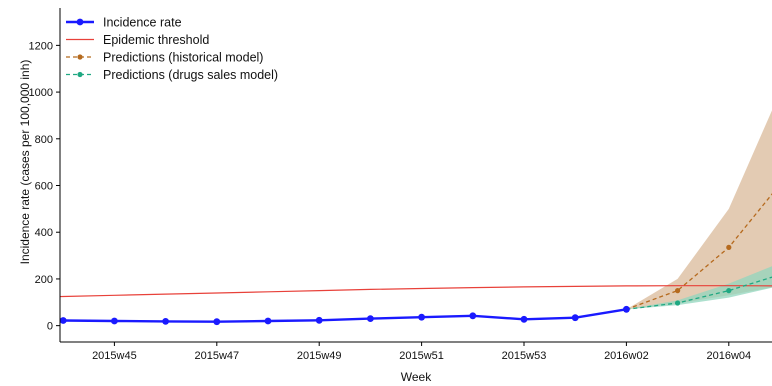 This screenshot has height=386, width=772. I want to click on legend-item-historical: Predictions (historical model), so click(164, 58).